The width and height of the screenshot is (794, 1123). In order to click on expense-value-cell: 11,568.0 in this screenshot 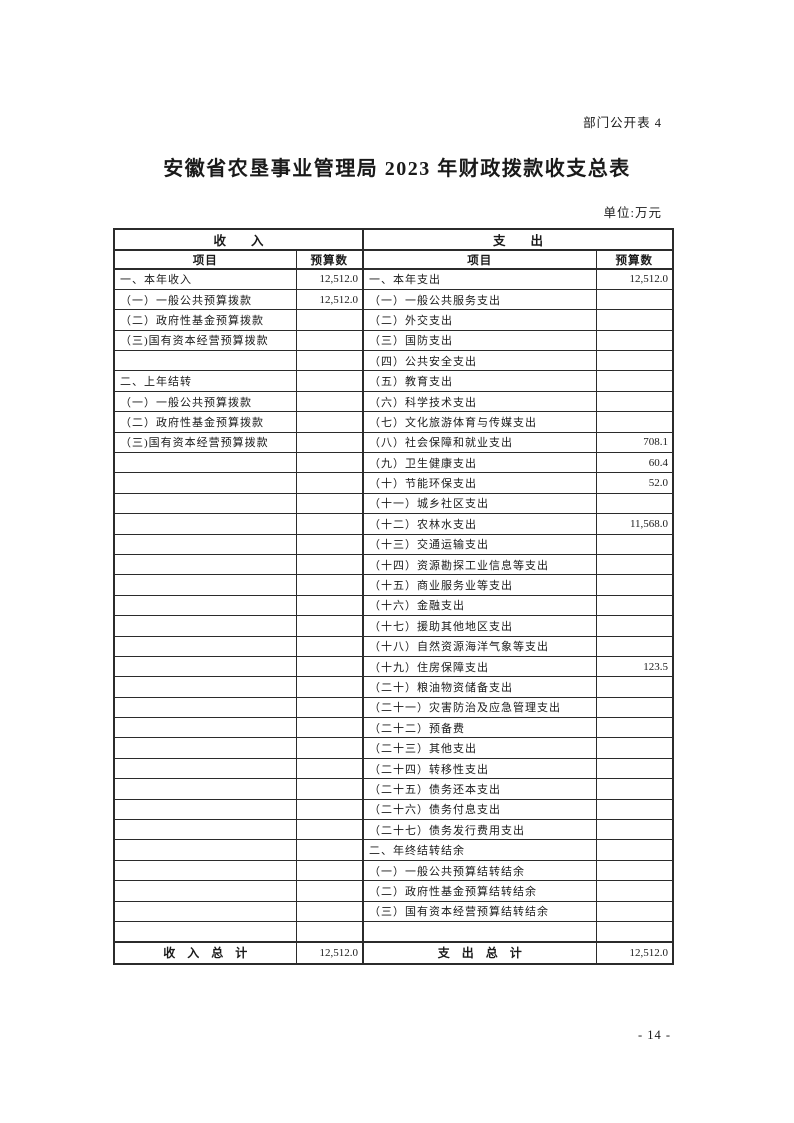, I will do `click(634, 524)`.